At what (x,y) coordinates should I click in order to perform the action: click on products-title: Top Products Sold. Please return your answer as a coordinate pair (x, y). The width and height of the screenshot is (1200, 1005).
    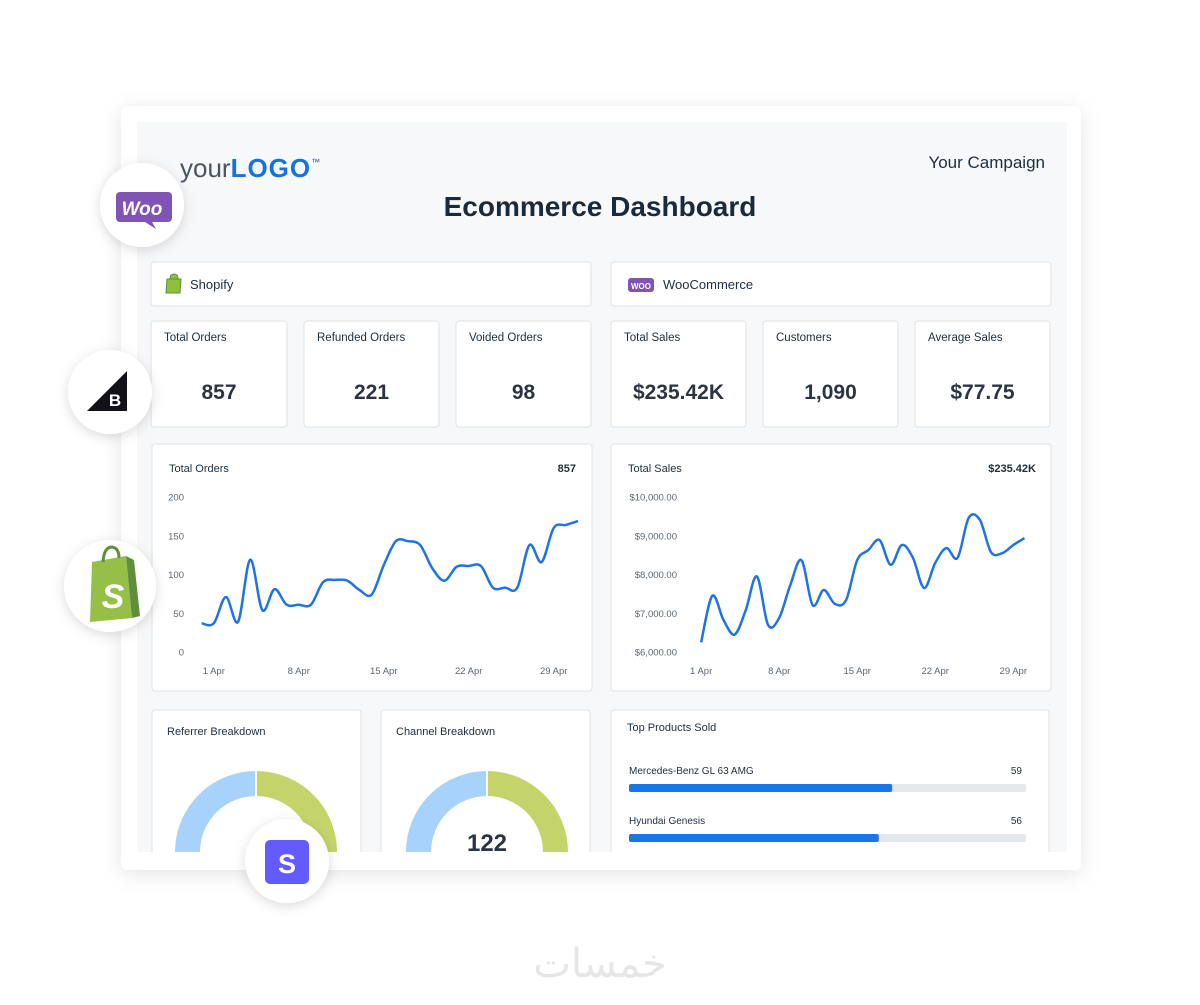
    Looking at the image, I should click on (671, 728).